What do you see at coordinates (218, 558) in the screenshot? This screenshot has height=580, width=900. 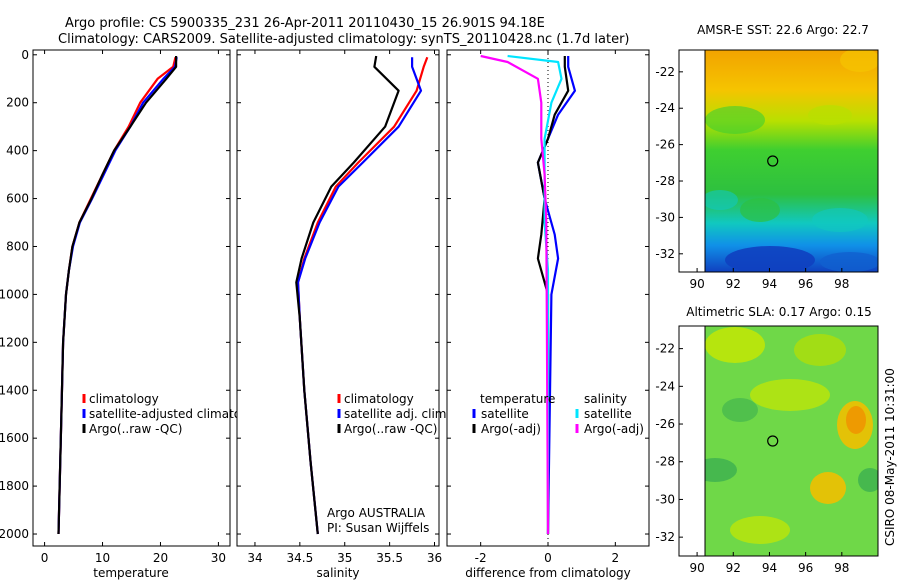 I see `x-tick-label: 30` at bounding box center [218, 558].